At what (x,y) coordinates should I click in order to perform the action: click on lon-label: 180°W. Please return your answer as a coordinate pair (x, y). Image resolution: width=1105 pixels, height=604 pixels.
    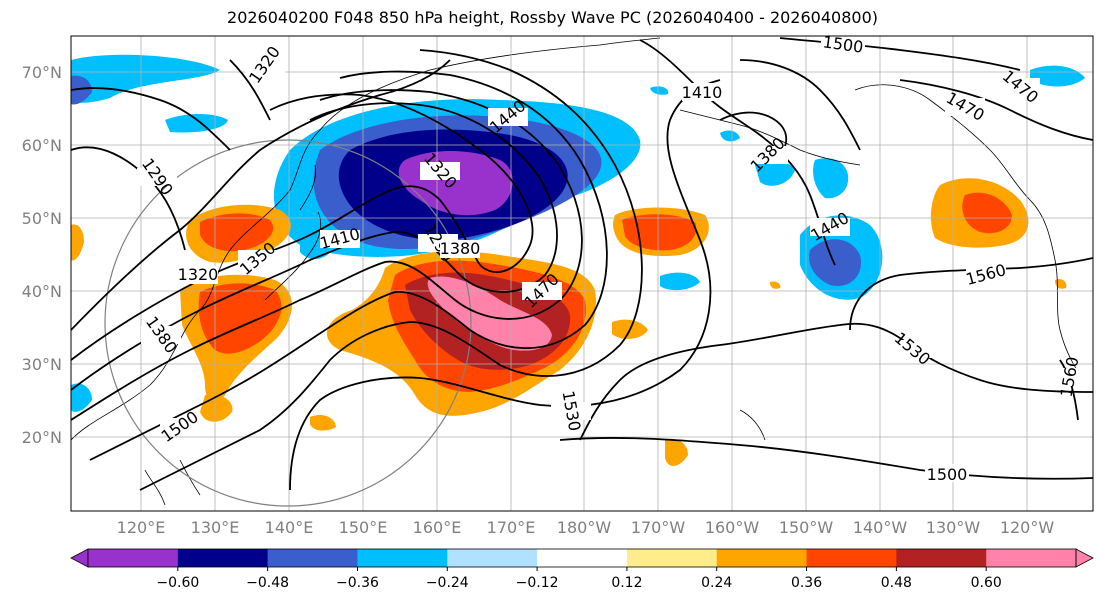
    Looking at the image, I should click on (584, 527).